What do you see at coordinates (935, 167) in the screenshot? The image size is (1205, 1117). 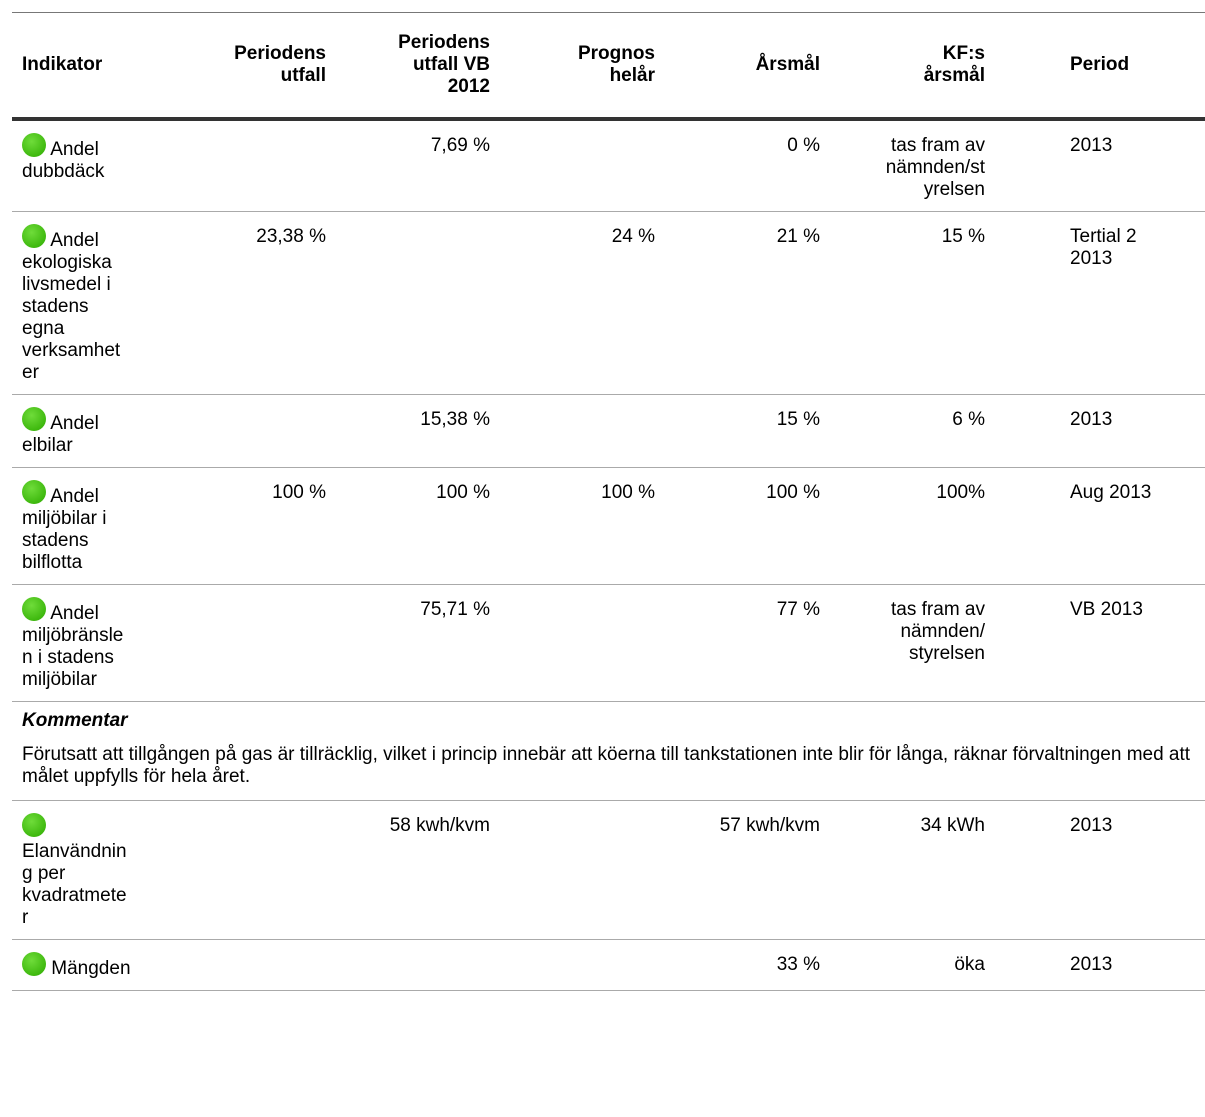 I see `cell-text: nämnden/st` at bounding box center [935, 167].